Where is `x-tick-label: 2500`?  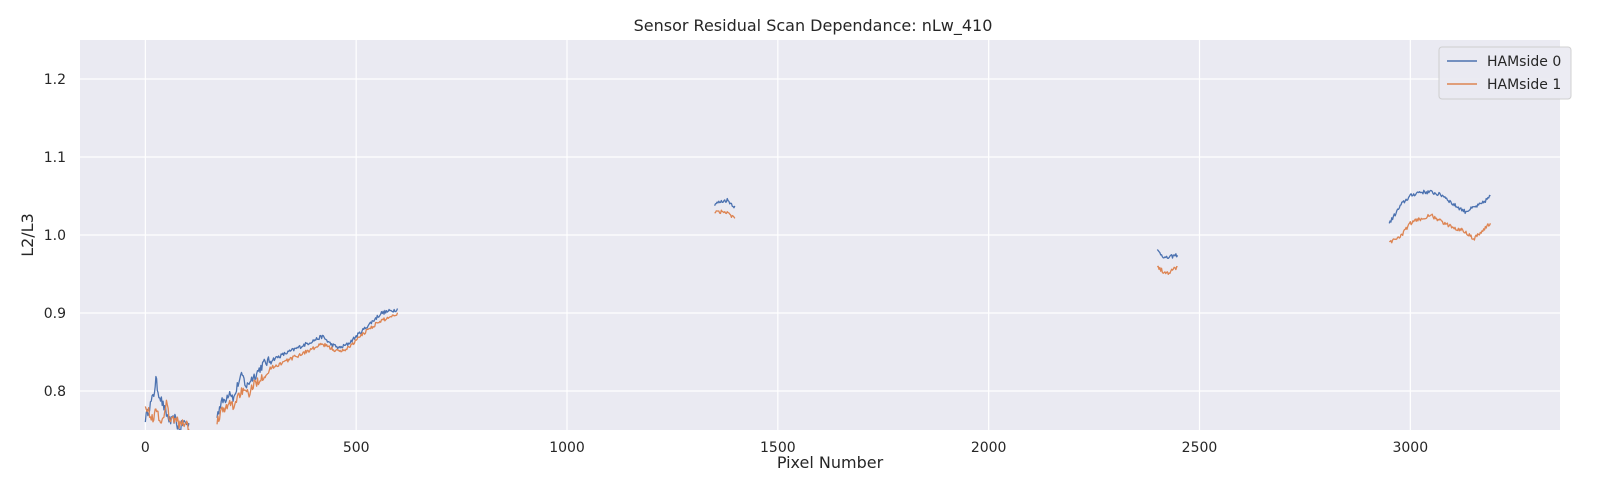
x-tick-label: 2500 is located at coordinates (1200, 448).